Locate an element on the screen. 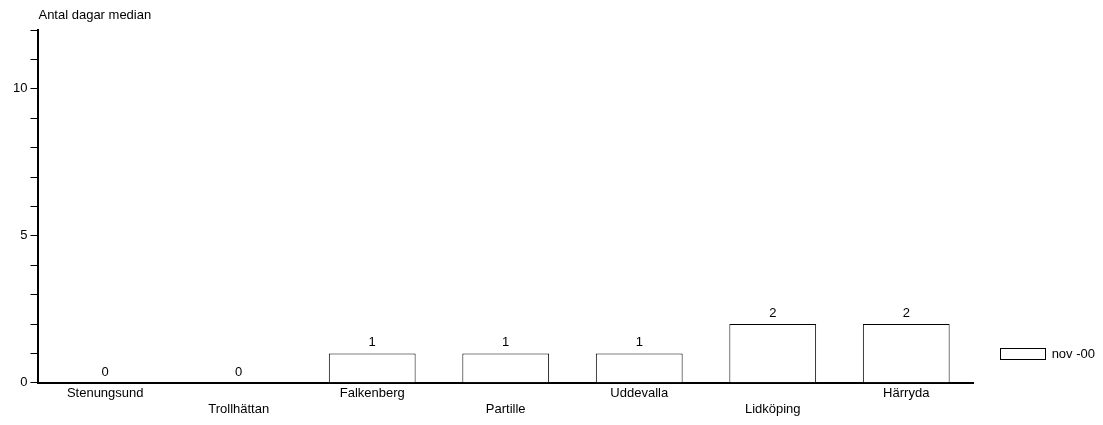  y-tick-label: 5 is located at coordinates (24, 235).